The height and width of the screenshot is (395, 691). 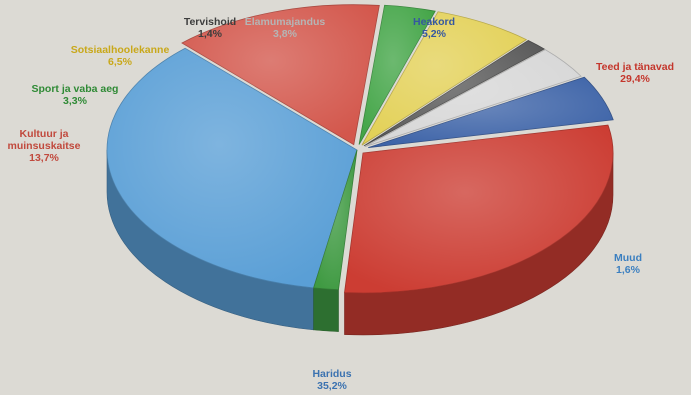 What do you see at coordinates (434, 22) in the screenshot?
I see `pie-slice-name: Heakord` at bounding box center [434, 22].